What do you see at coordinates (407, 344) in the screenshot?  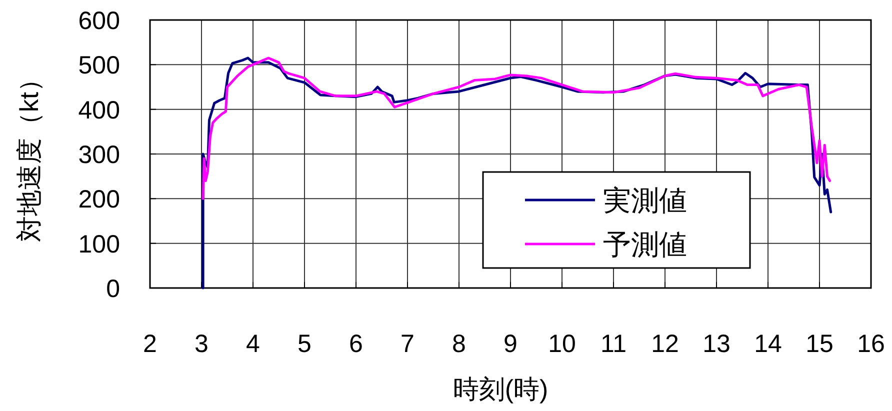 I see `x-tick-label: 7` at bounding box center [407, 344].